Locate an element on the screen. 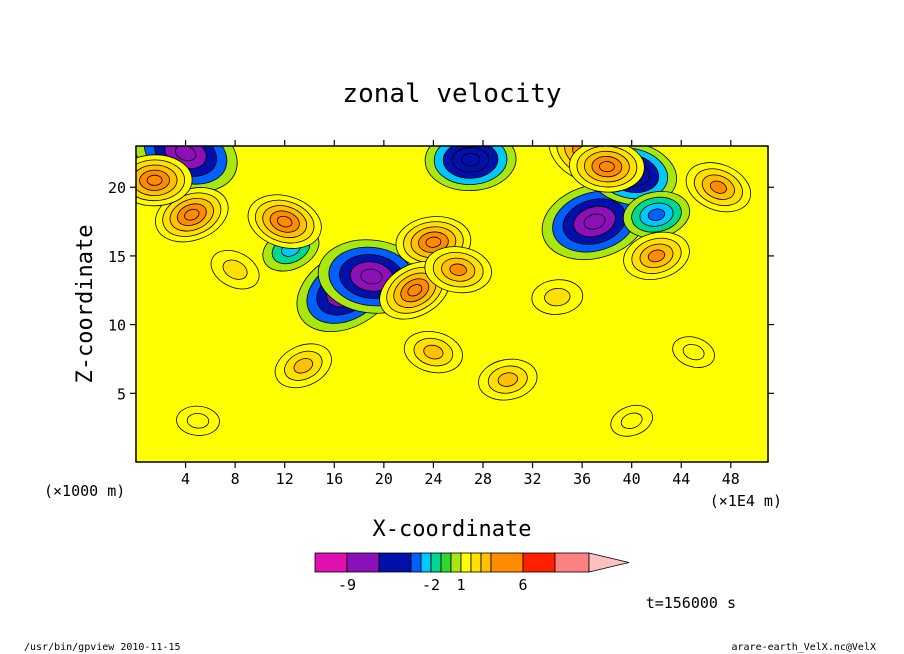 Image resolution: width=904 pixels, height=654 pixels. x-tick-label: 24 is located at coordinates (433, 479).